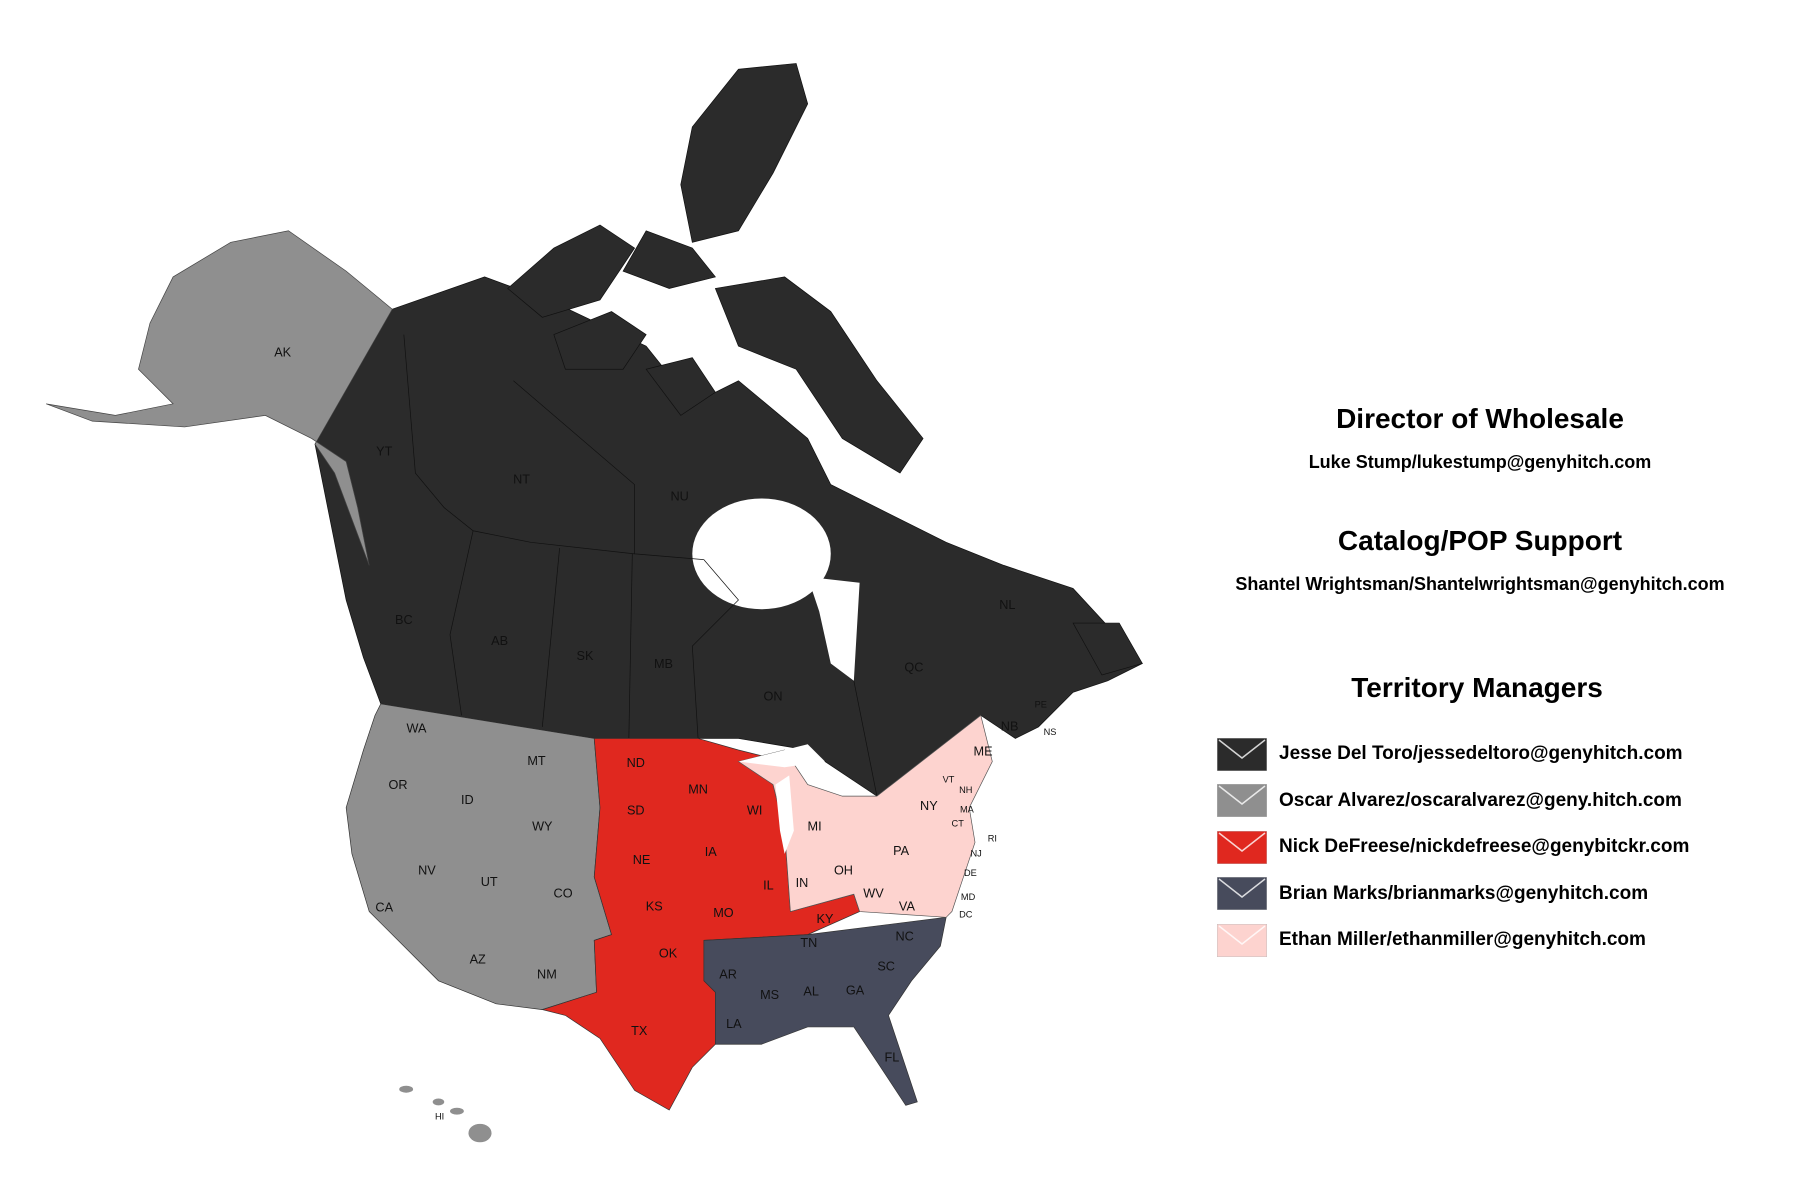  What do you see at coordinates (445, 1114) in the screenshot?
I see `region-hawaii` at bounding box center [445, 1114].